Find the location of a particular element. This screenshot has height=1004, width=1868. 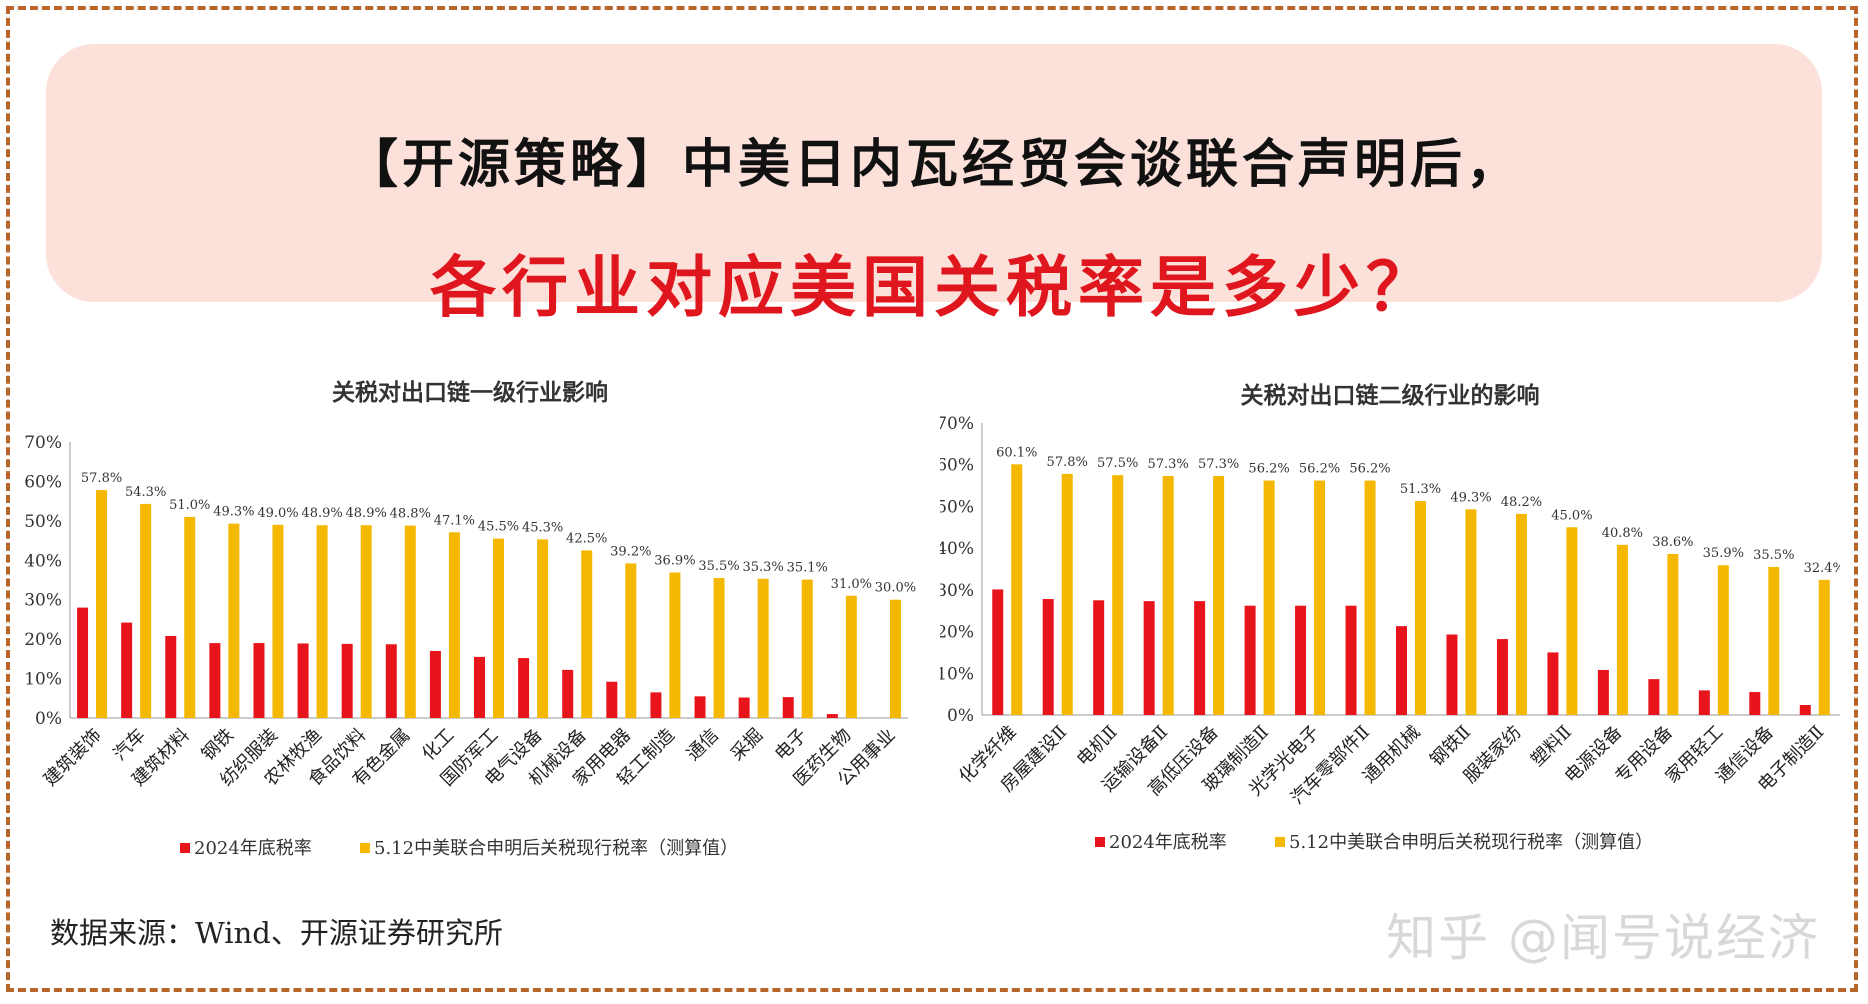

legend-label-2024: 2024年底税率 is located at coordinates (253, 848).